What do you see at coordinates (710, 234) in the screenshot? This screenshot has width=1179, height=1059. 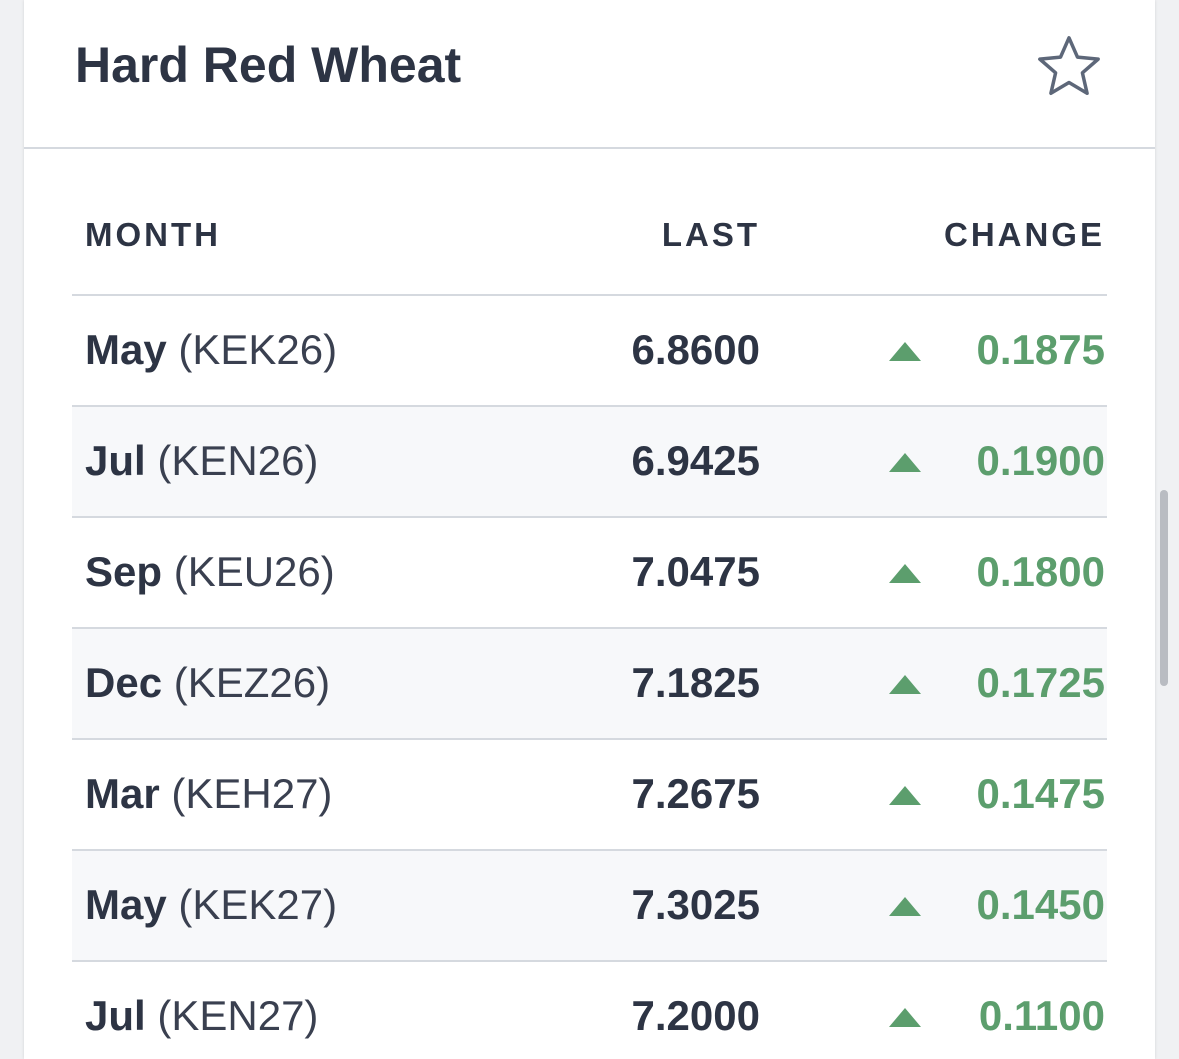 I see `column-header: LAST` at bounding box center [710, 234].